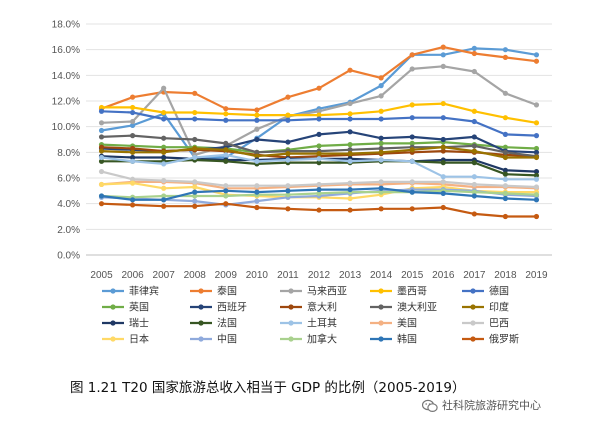 The width and height of the screenshot is (600, 434). What do you see at coordinates (257, 275) in the screenshot?
I see `x-tick-label: 2010` at bounding box center [257, 275].